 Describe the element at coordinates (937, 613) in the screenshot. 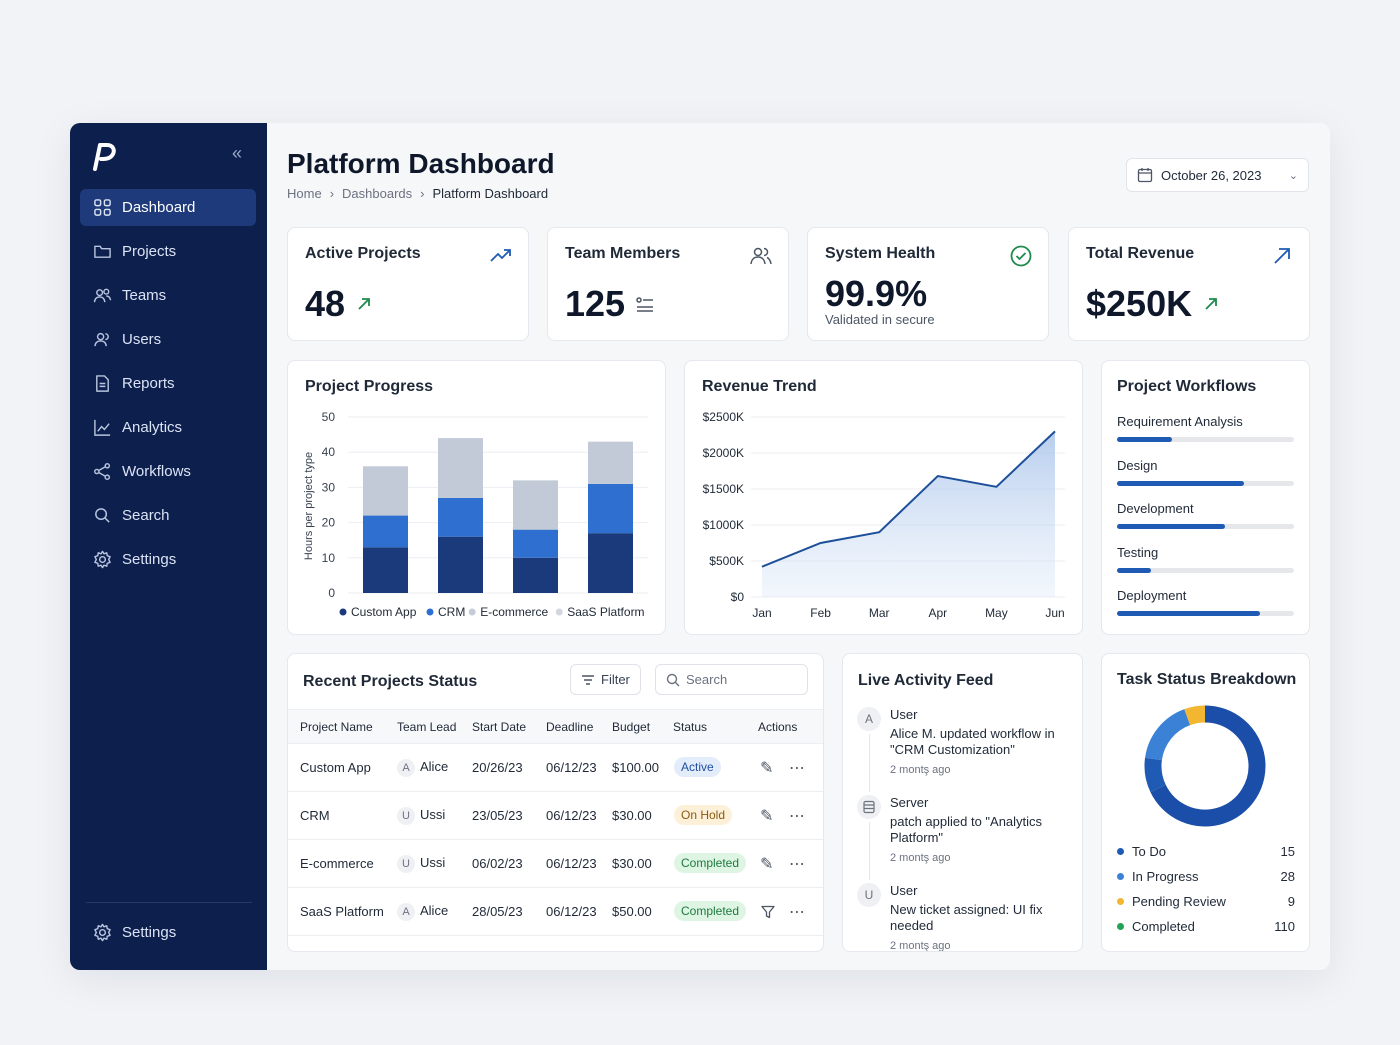

I see `x-tick-label: Apr` at that location.